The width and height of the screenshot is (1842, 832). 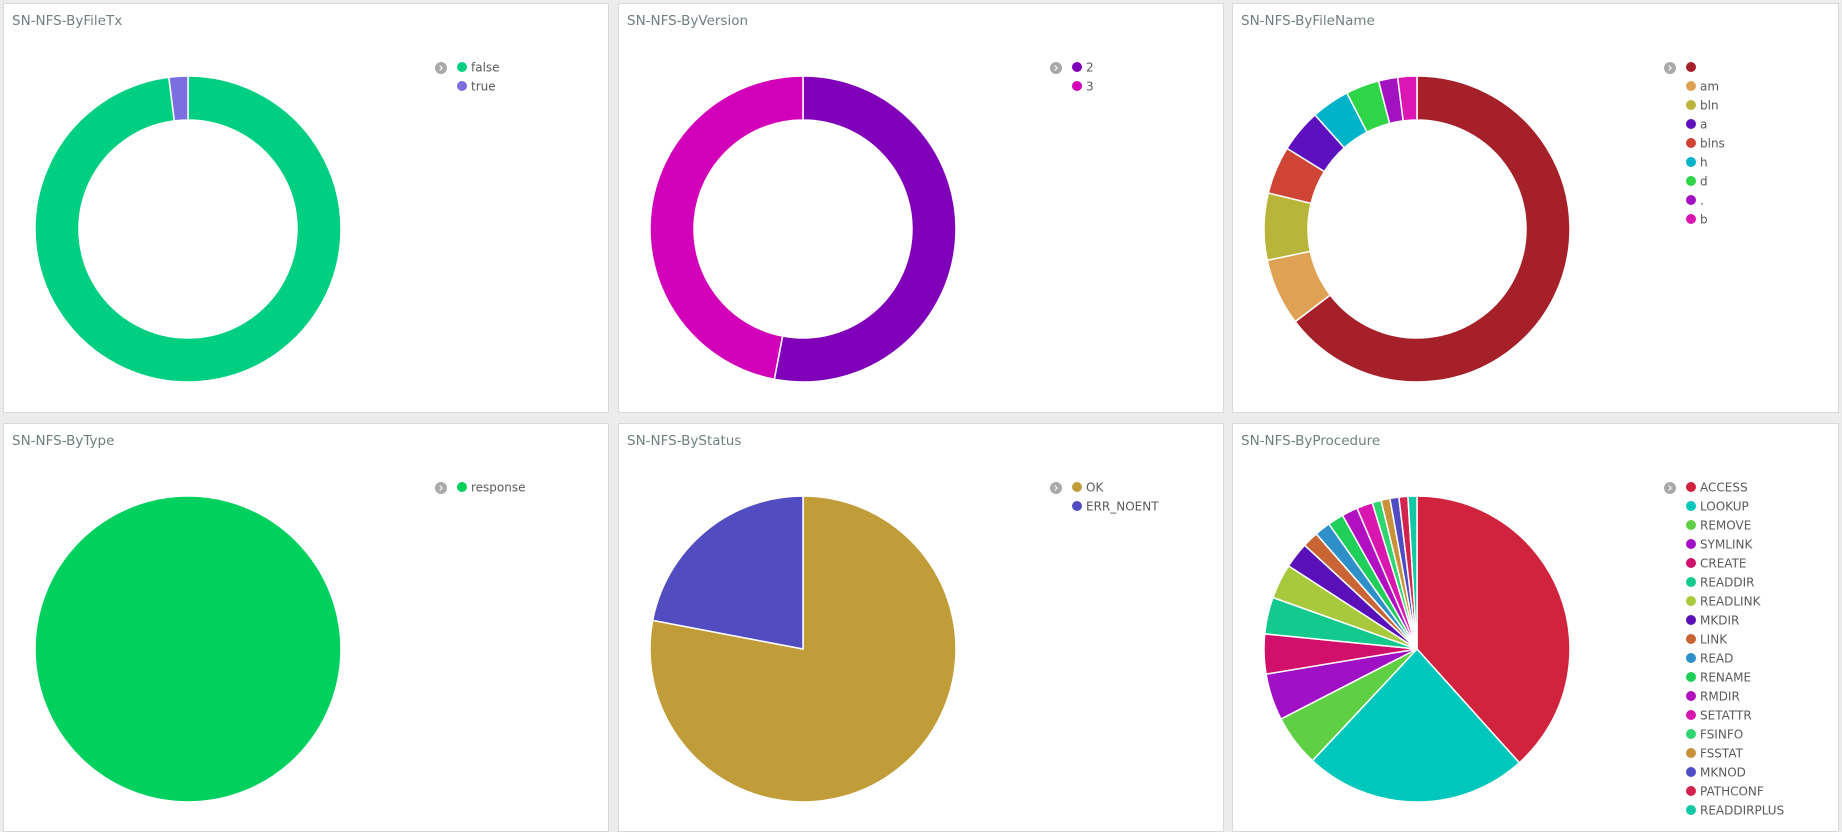 I want to click on legend-item: false, so click(x=478, y=69).